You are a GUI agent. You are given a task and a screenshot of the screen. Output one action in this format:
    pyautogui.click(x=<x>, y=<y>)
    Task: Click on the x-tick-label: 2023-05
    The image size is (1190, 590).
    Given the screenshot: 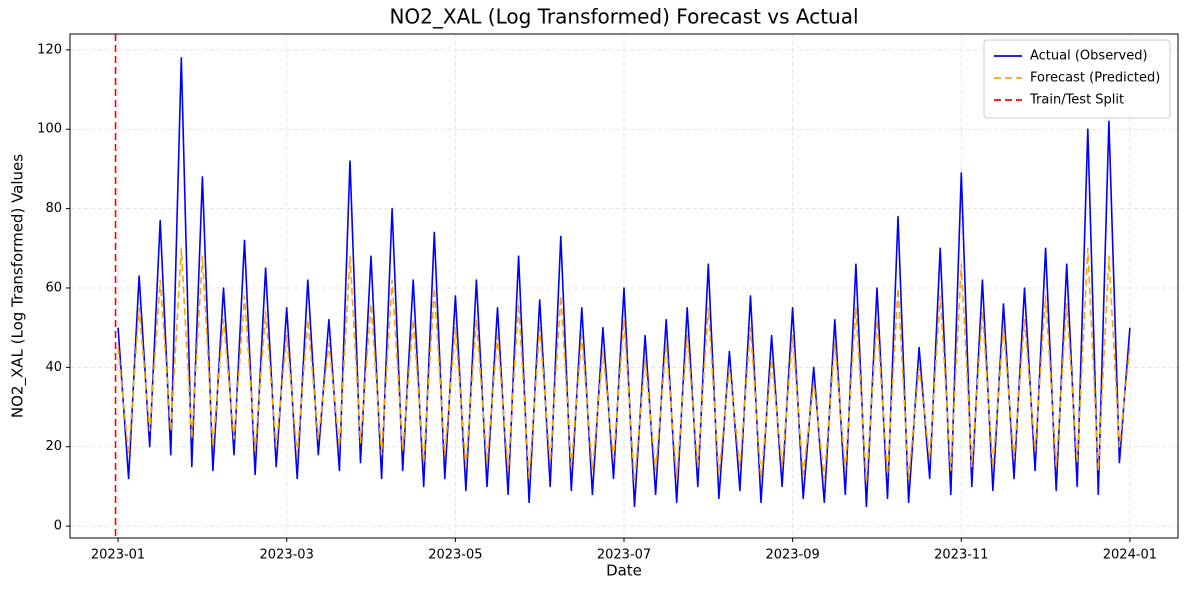 What is the action you would take?
    pyautogui.click(x=455, y=555)
    